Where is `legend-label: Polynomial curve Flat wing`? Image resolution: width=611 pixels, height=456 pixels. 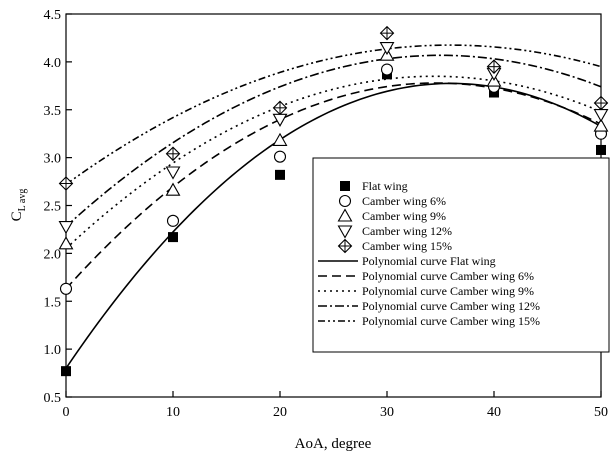 legend-label: Polynomial curve Flat wing is located at coordinates (429, 261).